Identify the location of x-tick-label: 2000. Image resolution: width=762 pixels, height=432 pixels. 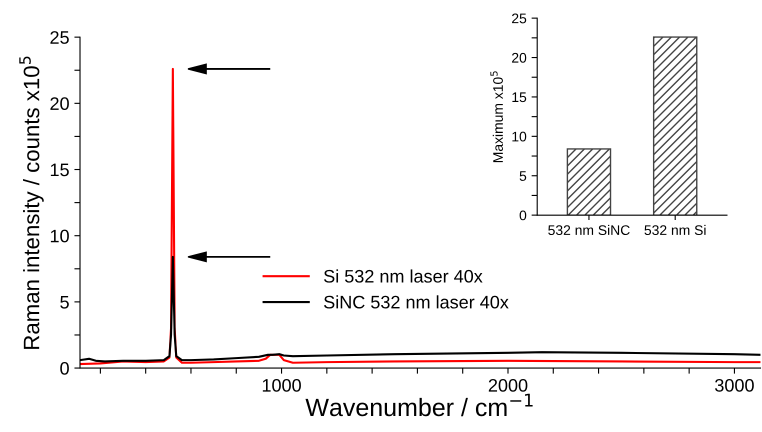
(508, 385).